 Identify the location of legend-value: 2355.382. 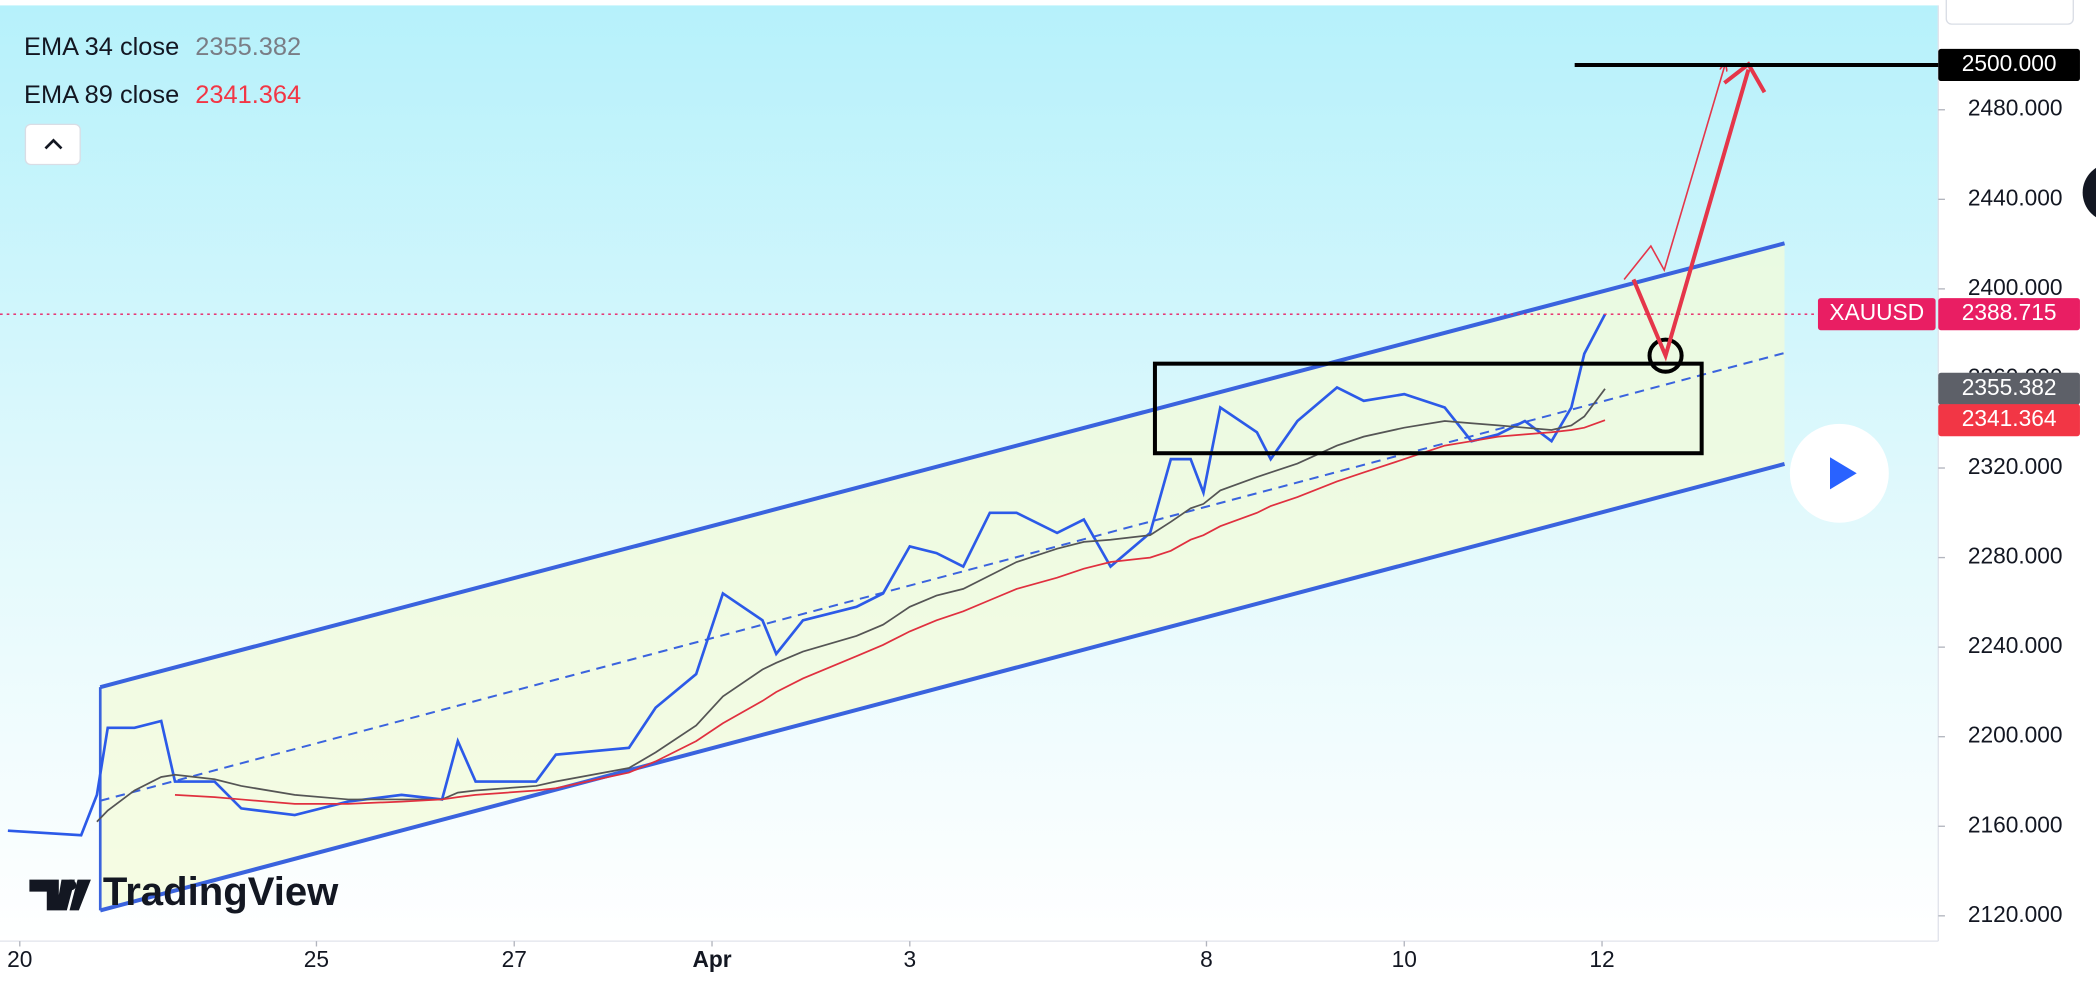
(248, 47).